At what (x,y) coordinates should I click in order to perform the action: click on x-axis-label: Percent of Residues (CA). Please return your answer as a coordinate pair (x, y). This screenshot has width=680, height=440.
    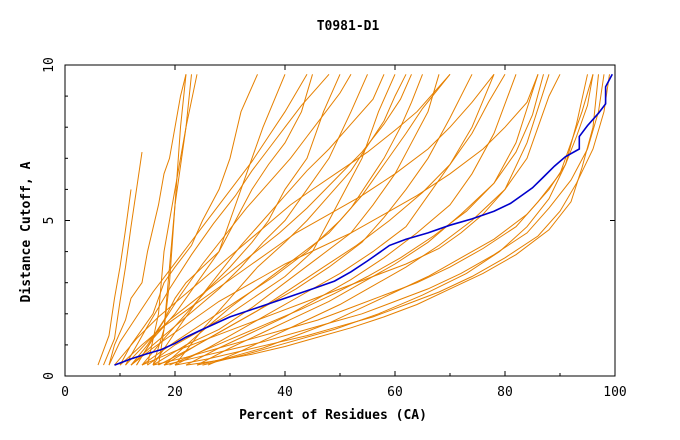
    Looking at the image, I should click on (333, 415).